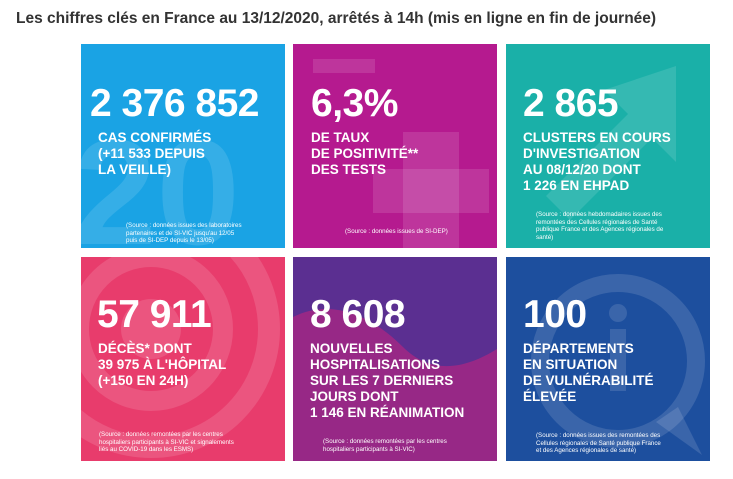 This screenshot has width=733, height=479. What do you see at coordinates (396, 231) in the screenshot?
I see `positivity-source: (Source : données issues de SI-DEP)` at bounding box center [396, 231].